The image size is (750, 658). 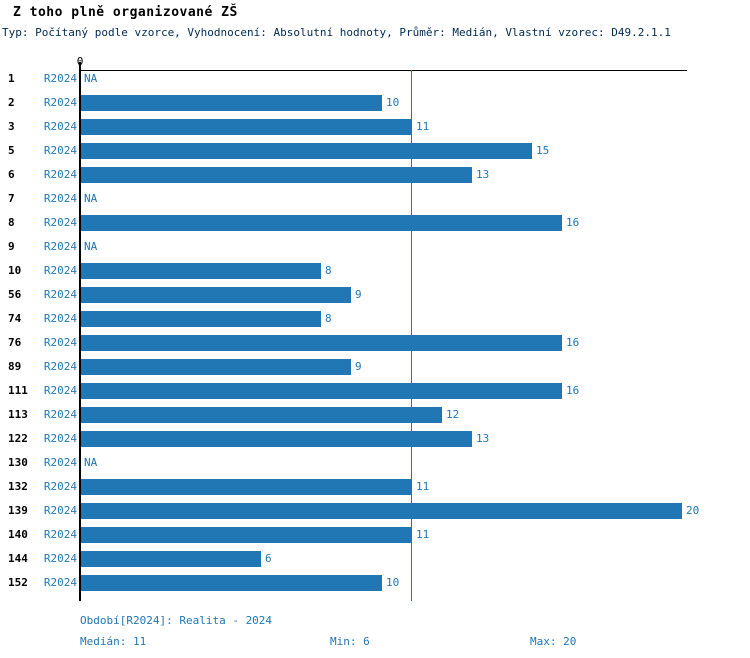 I want to click on row-category-label: 130, so click(x=18, y=462).